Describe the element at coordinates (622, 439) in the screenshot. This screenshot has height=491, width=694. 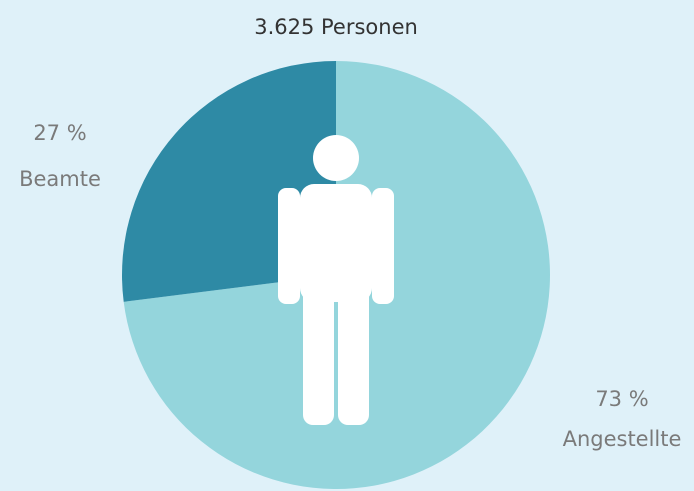
I see `category-label: Angestellte` at that location.